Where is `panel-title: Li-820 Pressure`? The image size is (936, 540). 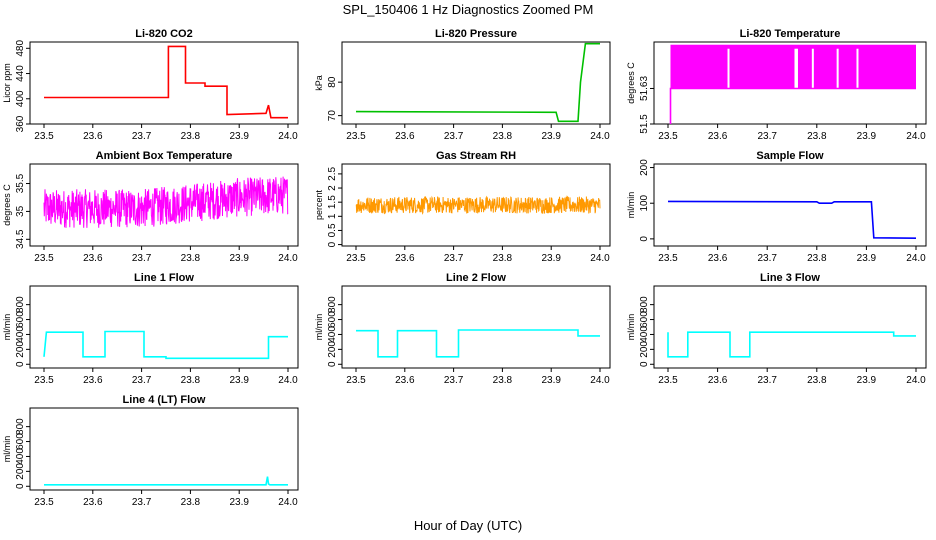
panel-title: Li-820 Pressure is located at coordinates (476, 34).